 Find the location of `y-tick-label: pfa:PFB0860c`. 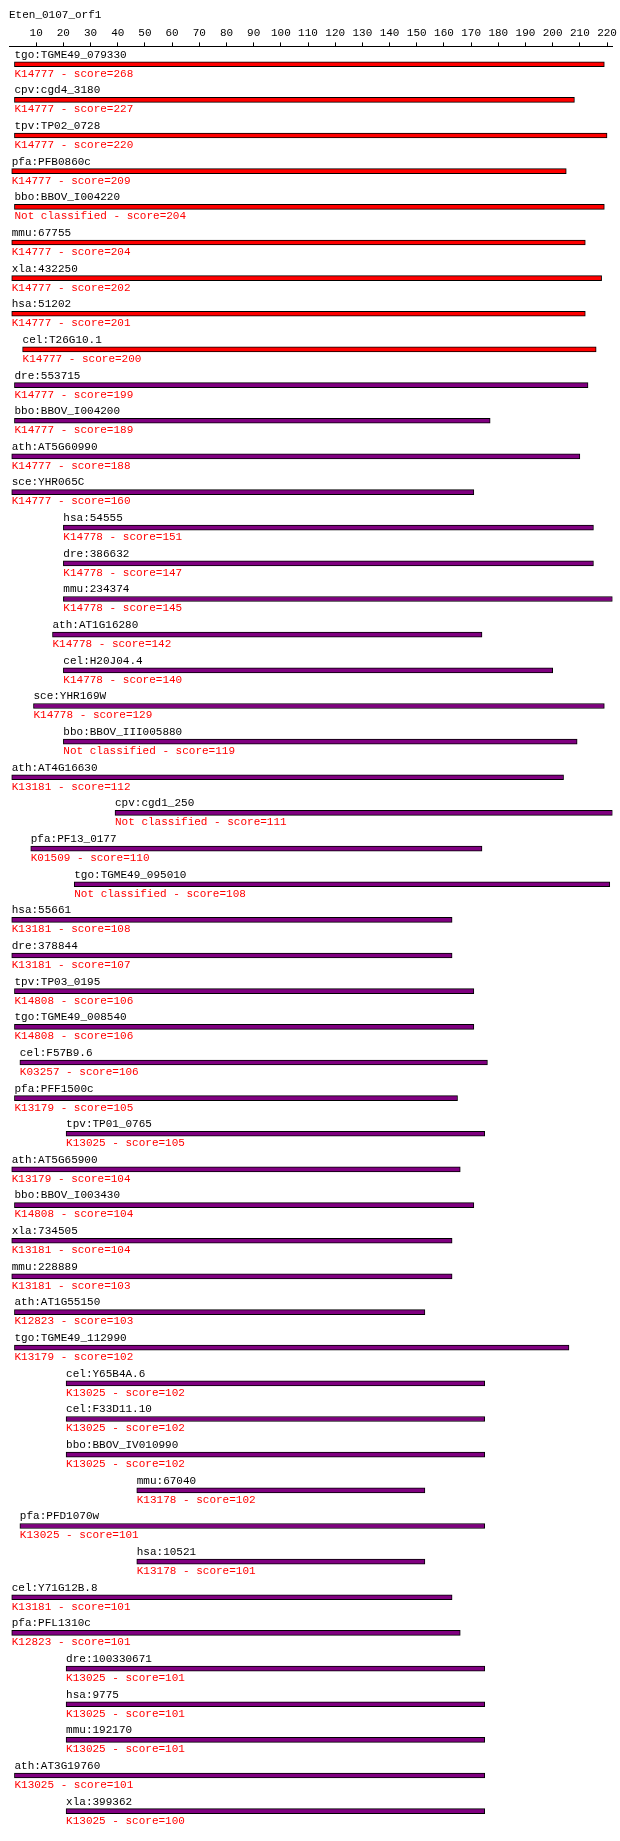

y-tick-label: pfa:PFB0860c is located at coordinates (51, 161).